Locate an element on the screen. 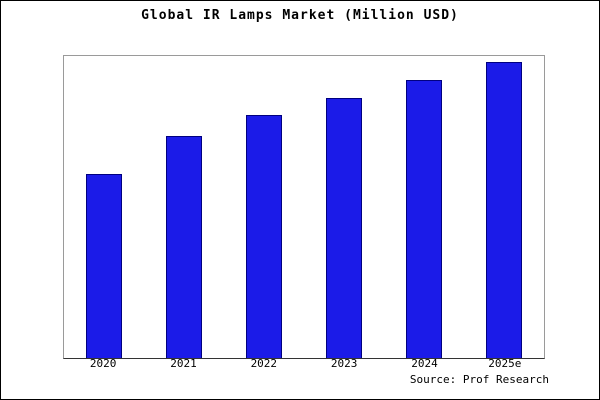  x-tick-2021: 2021 is located at coordinates (183, 363).